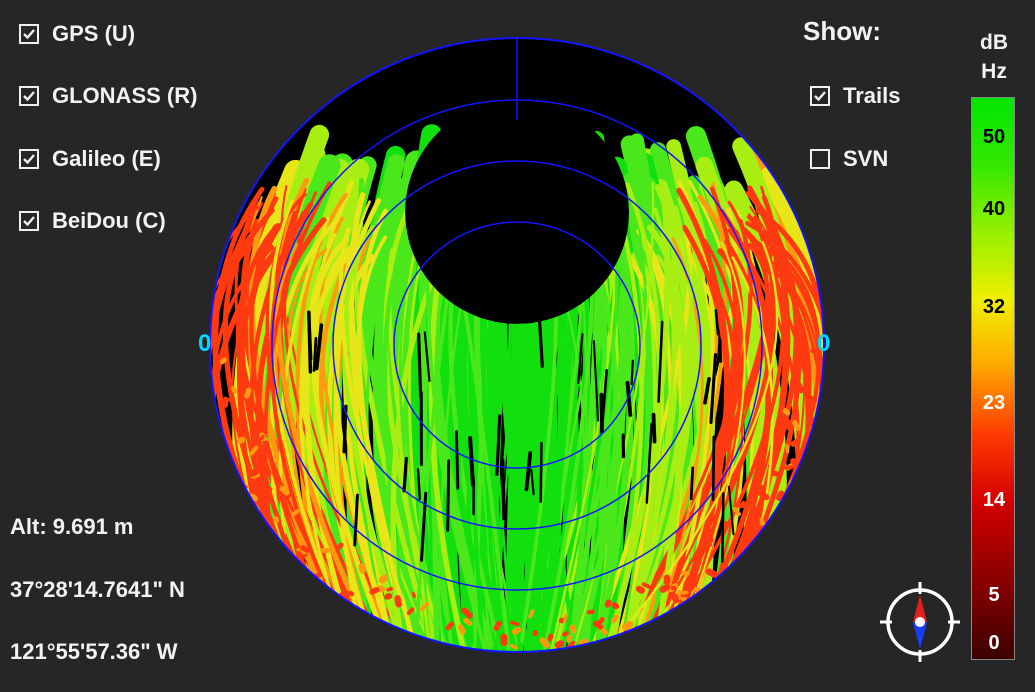 Image resolution: width=1035 pixels, height=692 pixels. Describe the element at coordinates (77, 34) in the screenshot. I see `gps-checkbox: GPS (U)` at that location.